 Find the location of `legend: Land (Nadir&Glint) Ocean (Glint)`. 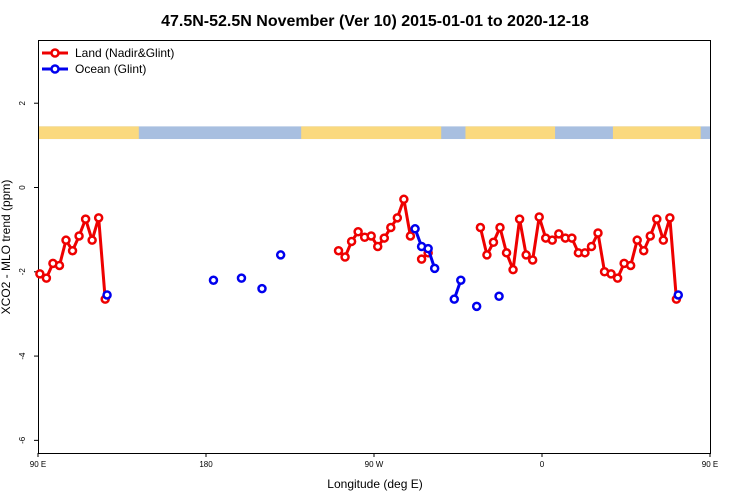

legend: Land (Nadir&Glint) Ocean (Glint) is located at coordinates (108, 61).